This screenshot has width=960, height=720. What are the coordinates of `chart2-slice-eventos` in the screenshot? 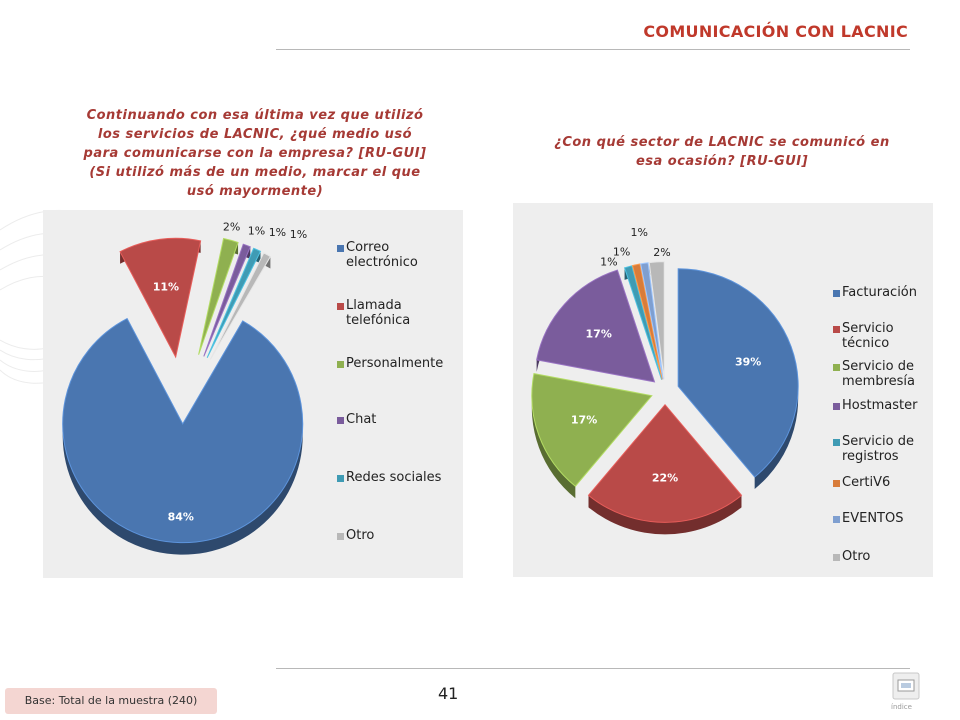 It's located at (652, 321).